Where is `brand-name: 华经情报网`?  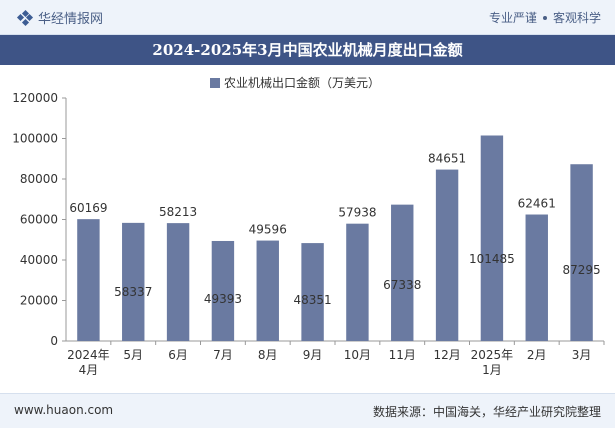 brand-name: 华经情报网 is located at coordinates (71, 19).